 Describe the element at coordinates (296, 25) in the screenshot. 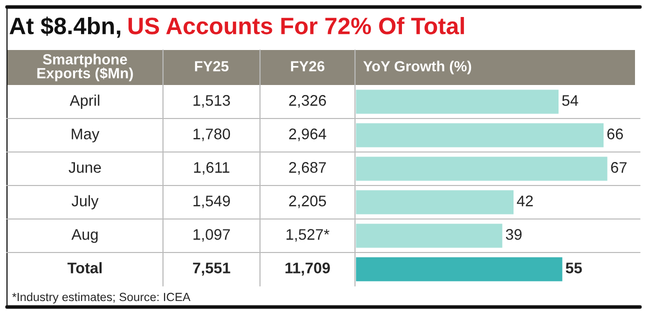

I see `chart-subtitle: US Accounts For 72% Of Total` at that location.